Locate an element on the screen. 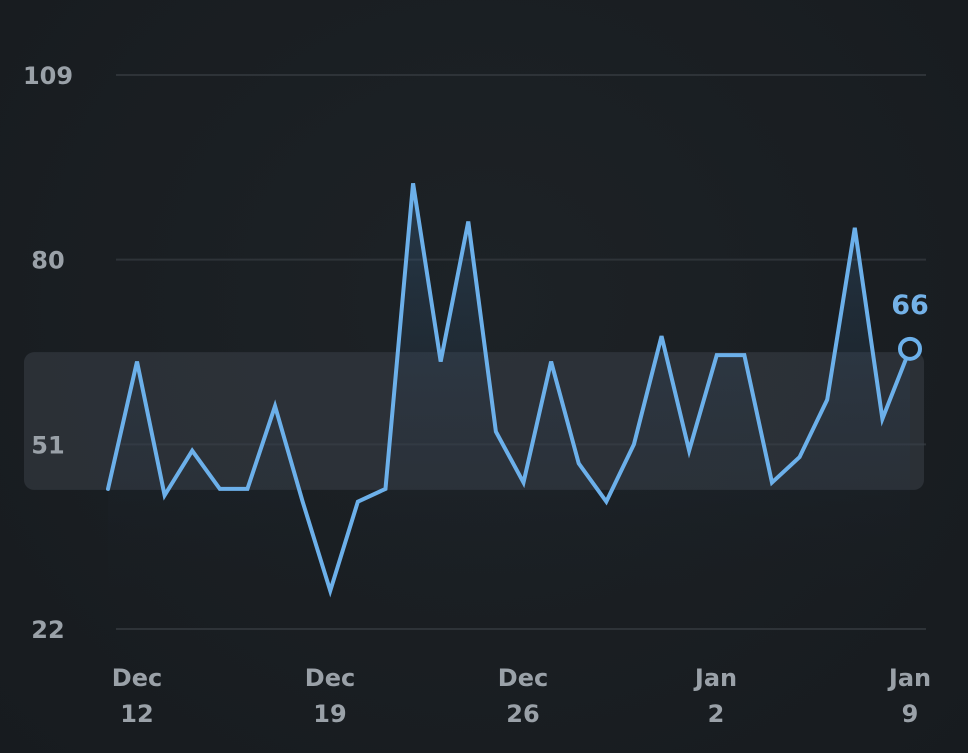  x-tick-label-day: 9 is located at coordinates (910, 714).